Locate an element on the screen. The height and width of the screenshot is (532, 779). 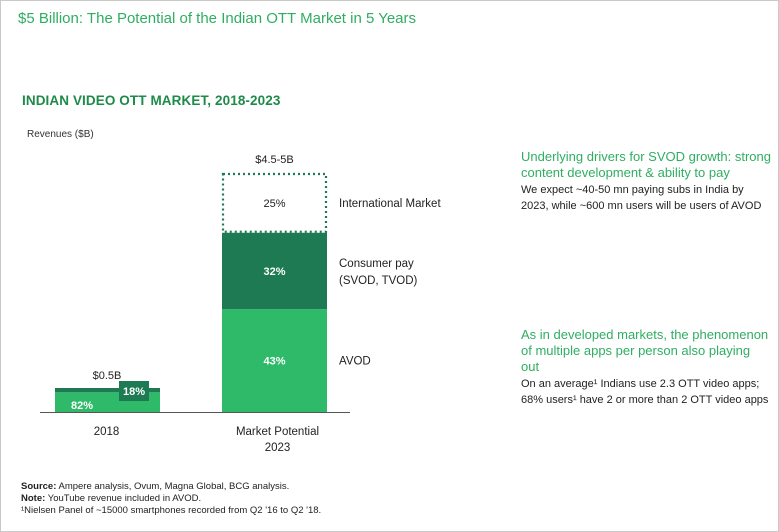
bar-2023-consumer-pay is located at coordinates (274, 271).